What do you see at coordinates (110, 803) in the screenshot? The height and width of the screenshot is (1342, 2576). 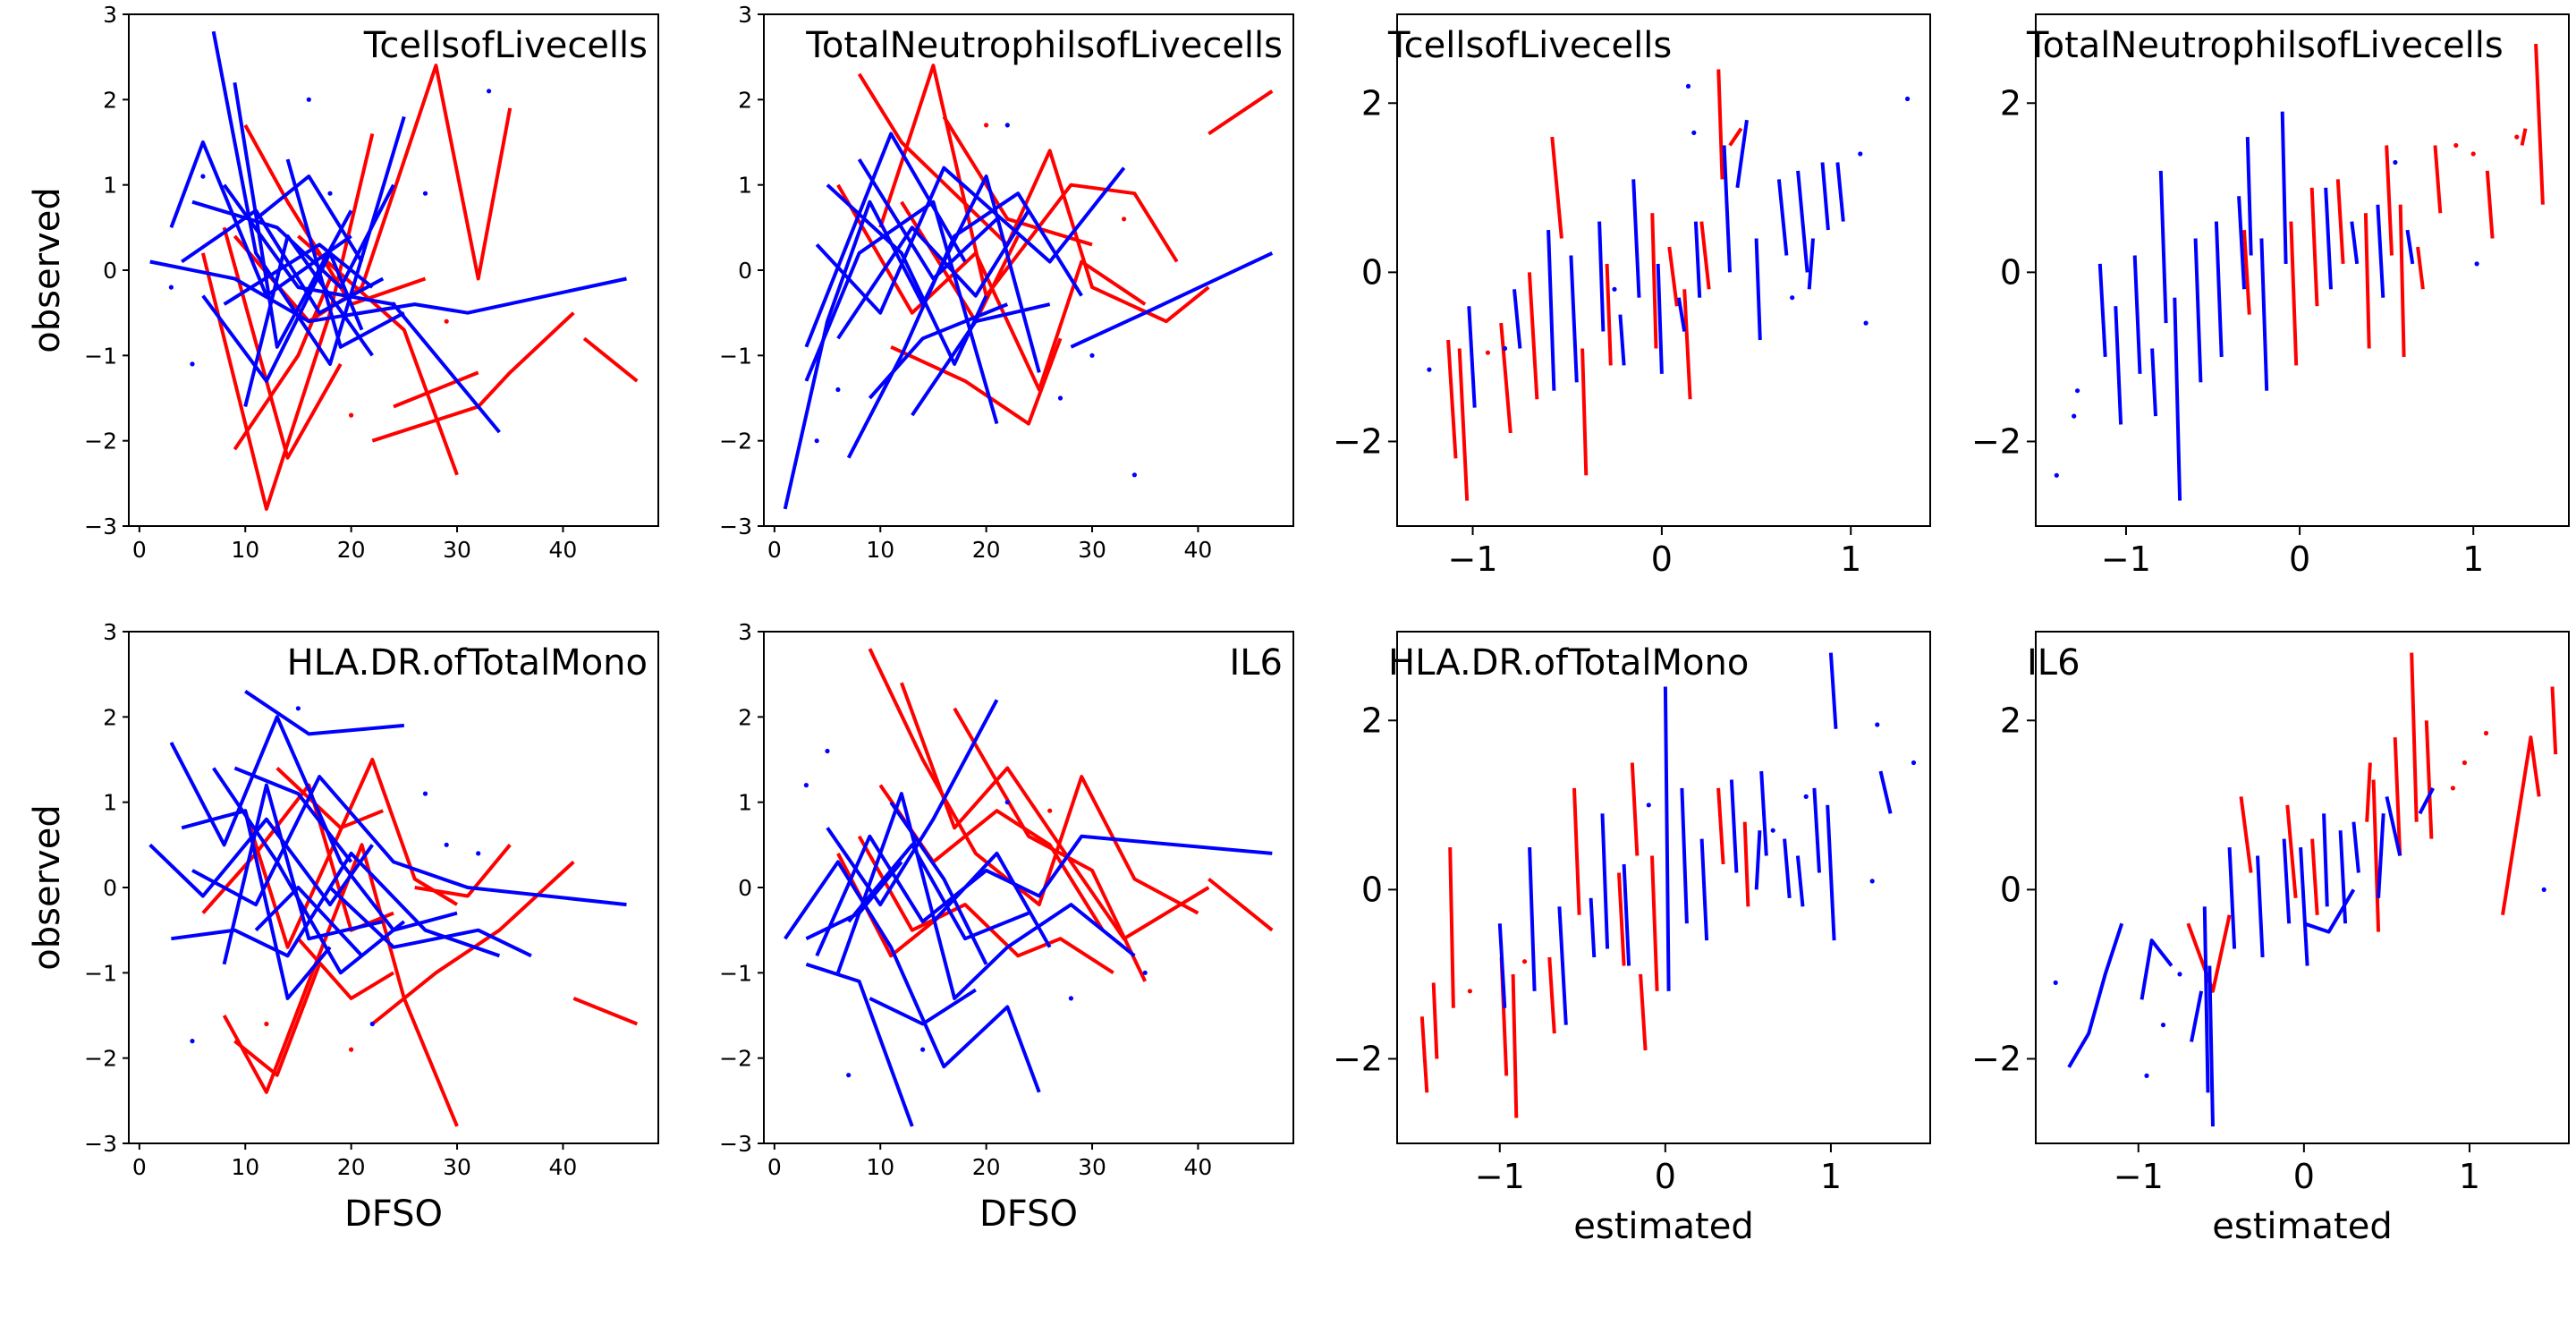 I see `y-tick-label: 1` at bounding box center [110, 803].